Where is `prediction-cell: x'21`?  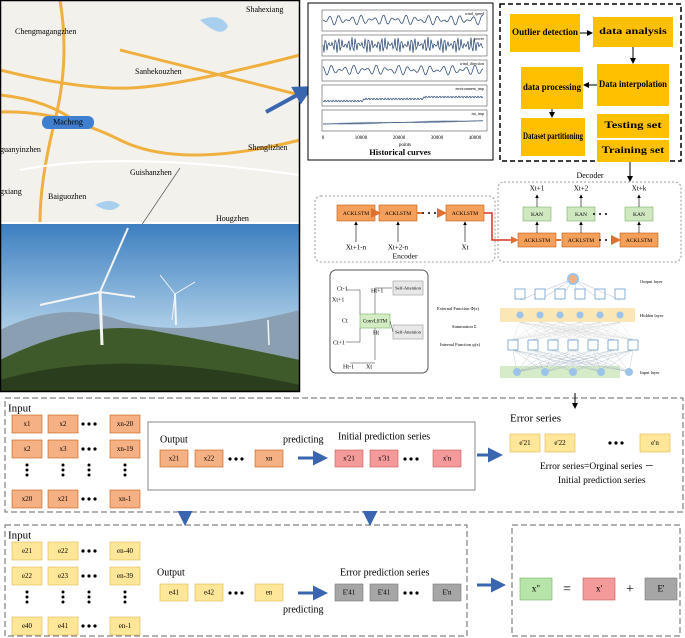 prediction-cell: x'21 is located at coordinates (349, 459).